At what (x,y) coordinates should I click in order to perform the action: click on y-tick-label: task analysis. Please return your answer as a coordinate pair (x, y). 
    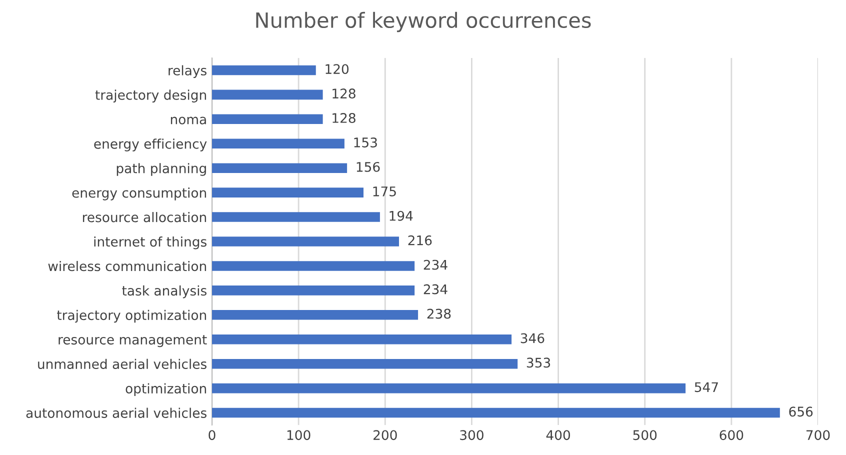
    Looking at the image, I should click on (164, 291).